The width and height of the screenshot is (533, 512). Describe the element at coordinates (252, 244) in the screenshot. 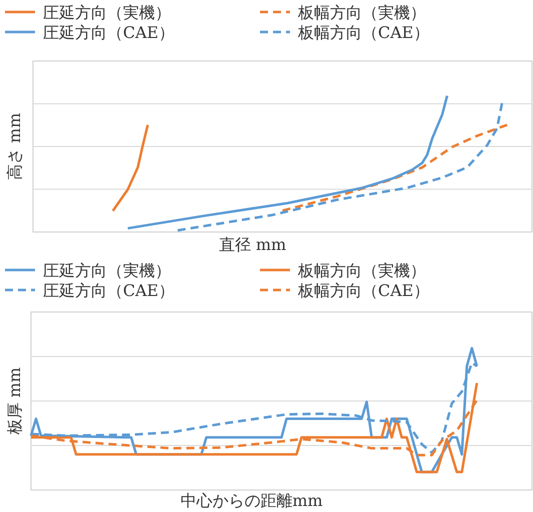

I see `x-axis-title: 直径 mm` at that location.